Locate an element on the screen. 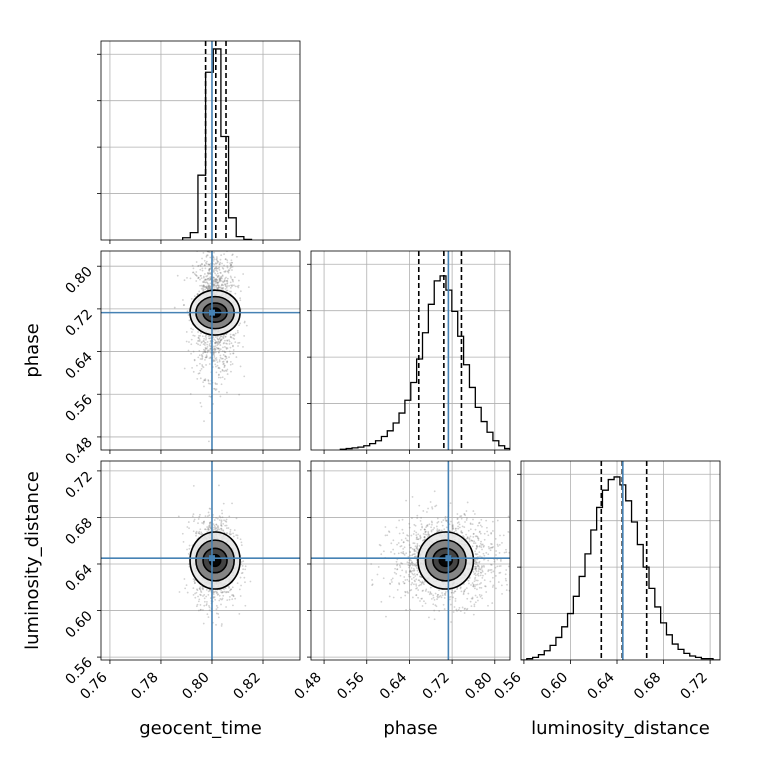 The width and height of the screenshot is (760, 760). joint-panel-geocent_time-luminosity_distance: 0.76 0.78 0.80 0.820.560.600.640.680.72 is located at coordinates (181, 581).